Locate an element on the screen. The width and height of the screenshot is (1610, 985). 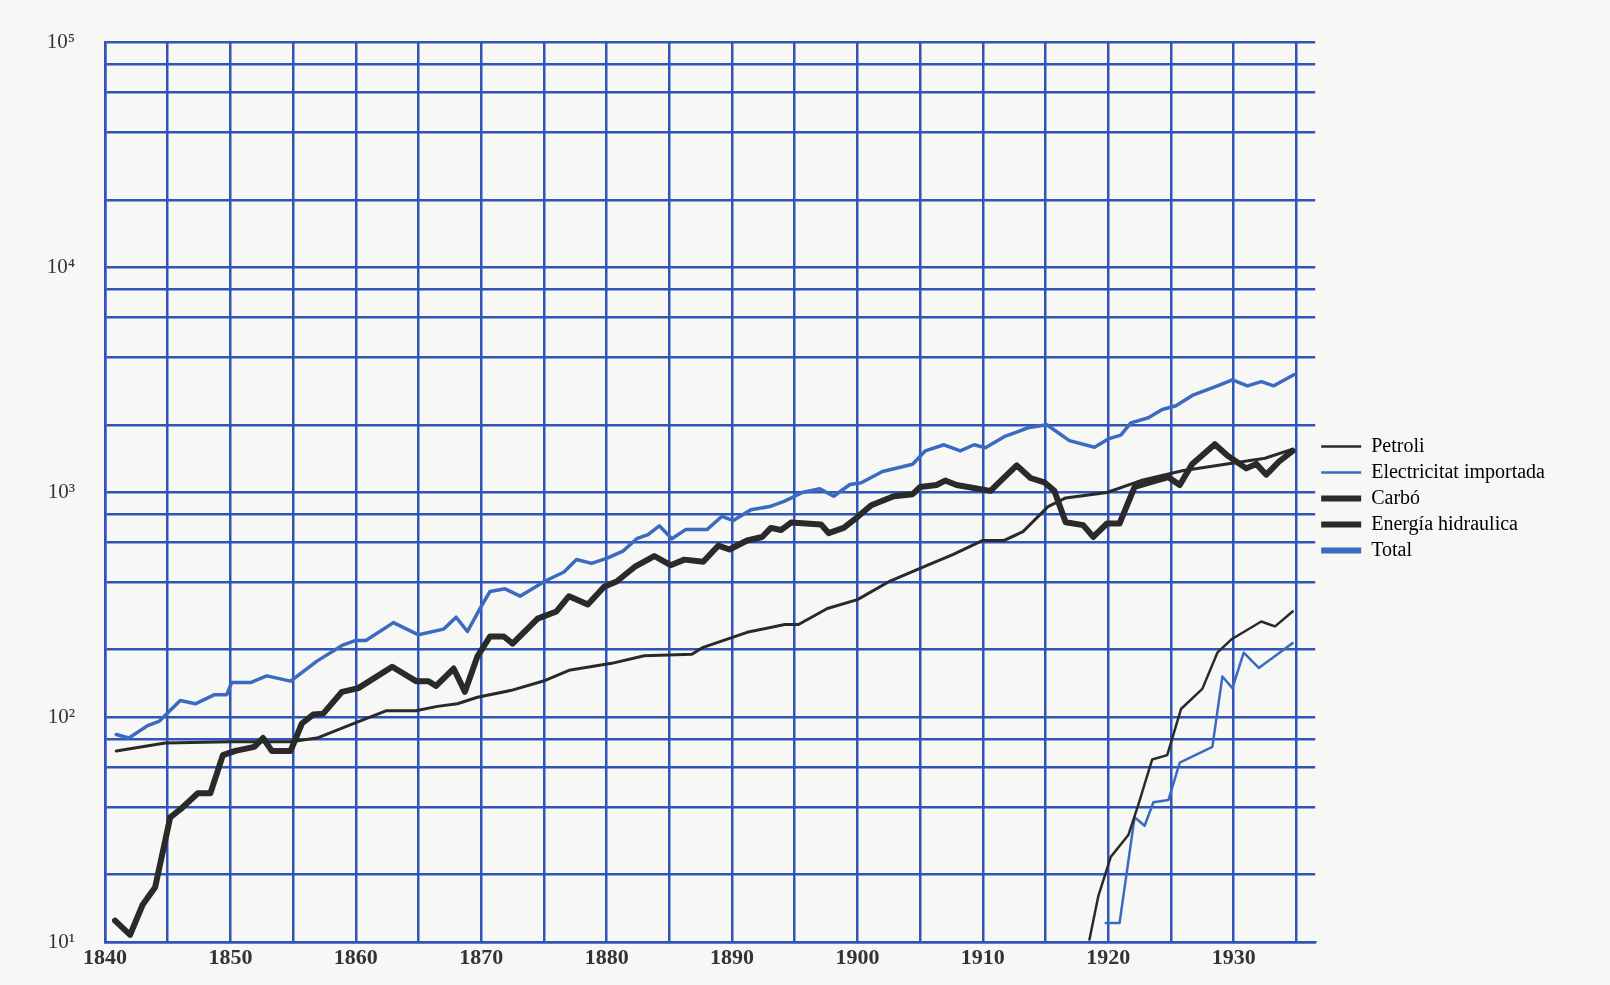
y-tick-label: 10⁴ is located at coordinates (60, 266).